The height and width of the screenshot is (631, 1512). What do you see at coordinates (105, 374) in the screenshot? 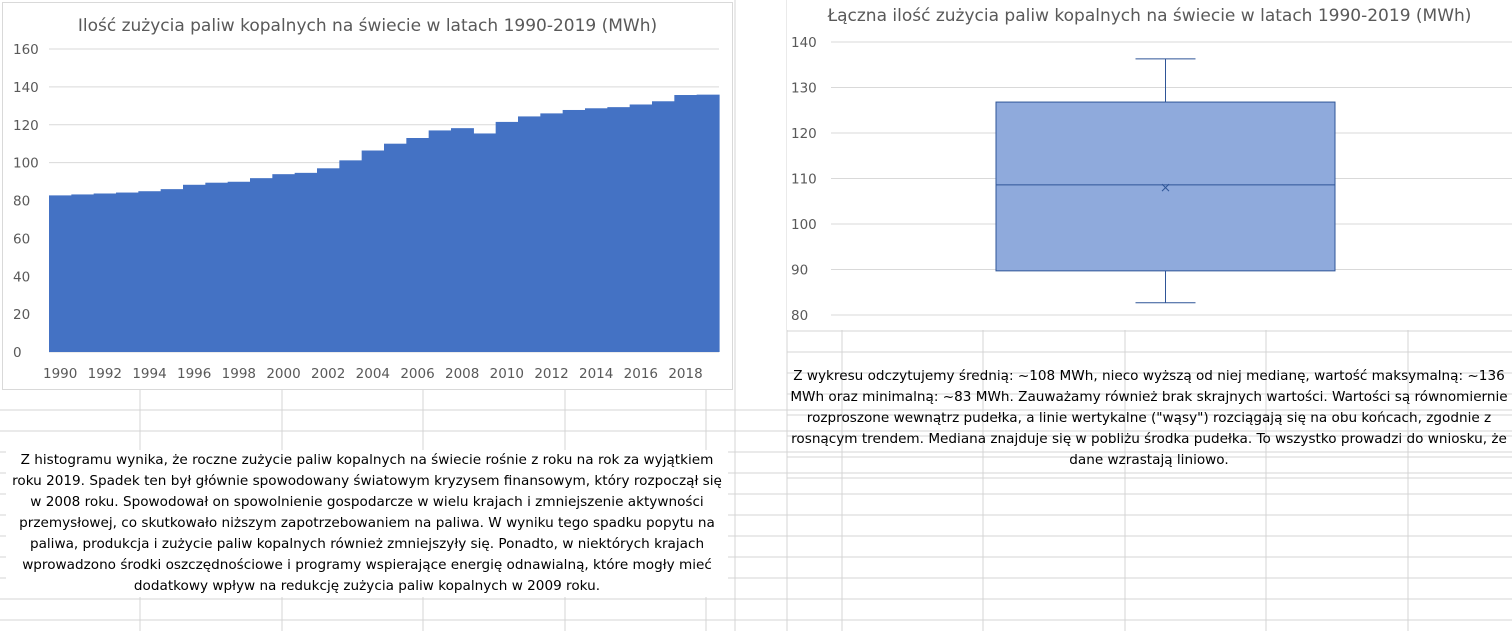
I see `x-tick-label: 1992` at bounding box center [105, 374].